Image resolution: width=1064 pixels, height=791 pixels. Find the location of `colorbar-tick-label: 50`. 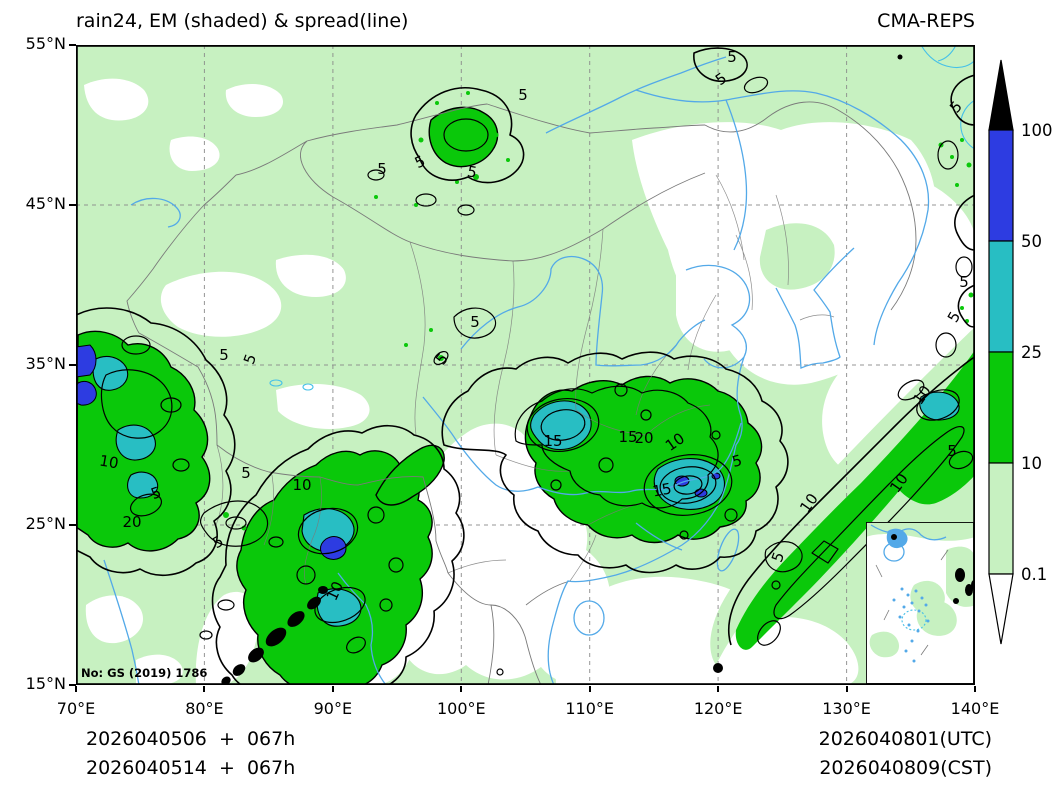

colorbar-tick-label: 50 is located at coordinates (1031, 241).